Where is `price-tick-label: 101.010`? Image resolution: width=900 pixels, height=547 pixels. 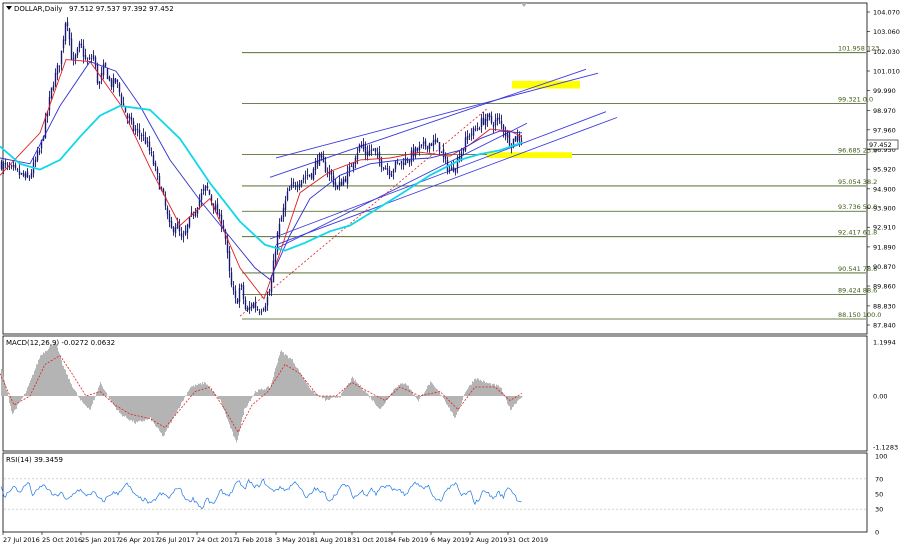 price-tick-label: 101.010 is located at coordinates (886, 72).